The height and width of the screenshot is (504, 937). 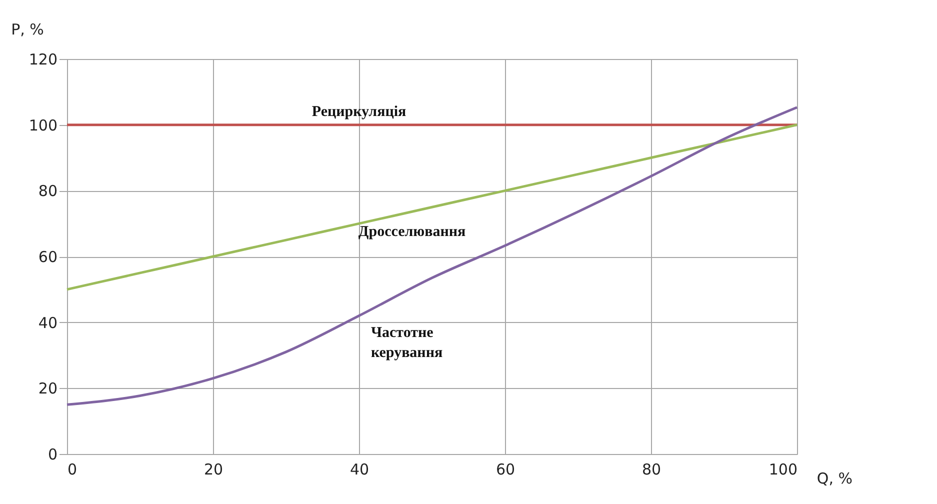 I want to click on x-tick-label: 20, so click(x=214, y=469).